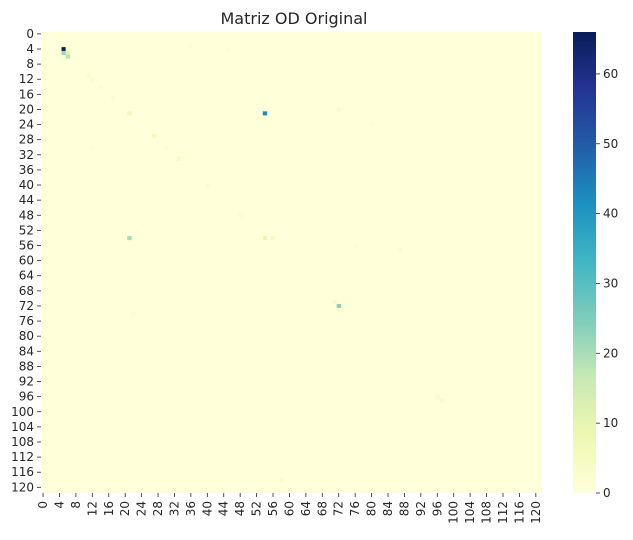 This screenshot has height=540, width=633. What do you see at coordinates (26, 155) in the screenshot?
I see `y-tick-label: 32` at bounding box center [26, 155].